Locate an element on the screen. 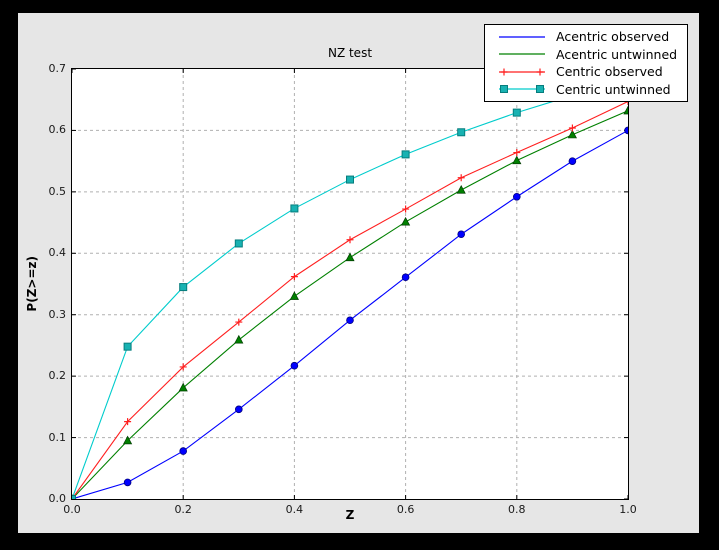  y-tick-label: 0.4 is located at coordinates (57, 253).